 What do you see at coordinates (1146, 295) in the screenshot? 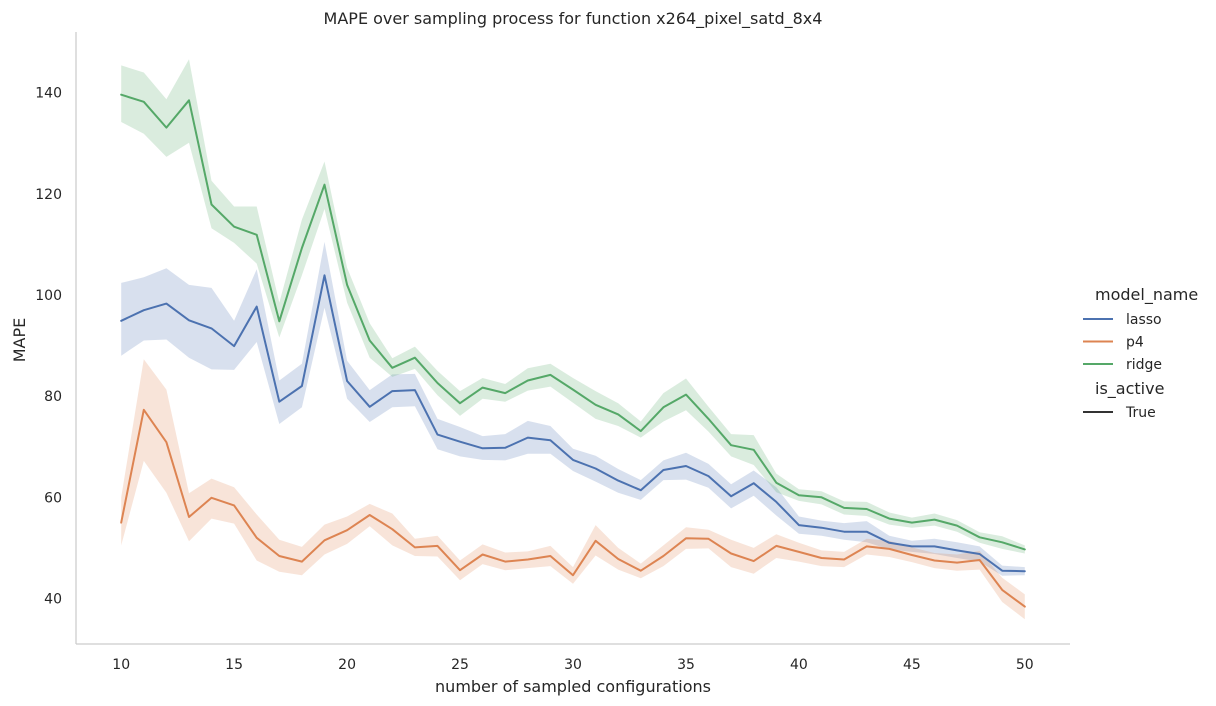
I see `legend-hue-title: model_name` at bounding box center [1146, 295].